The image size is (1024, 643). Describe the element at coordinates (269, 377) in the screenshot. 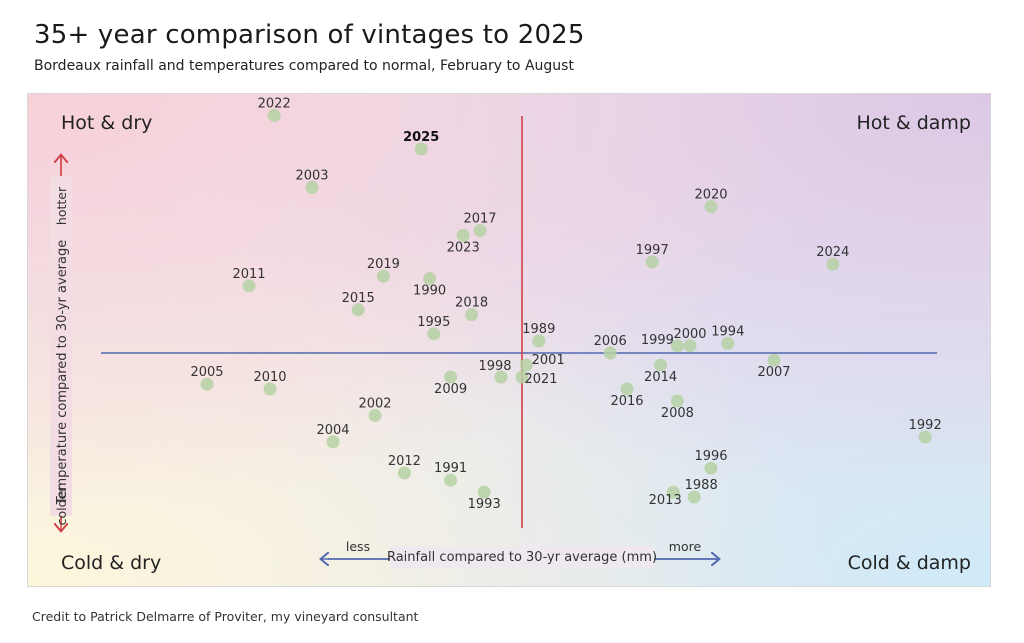

I see `point-label-2010: 2010` at that location.